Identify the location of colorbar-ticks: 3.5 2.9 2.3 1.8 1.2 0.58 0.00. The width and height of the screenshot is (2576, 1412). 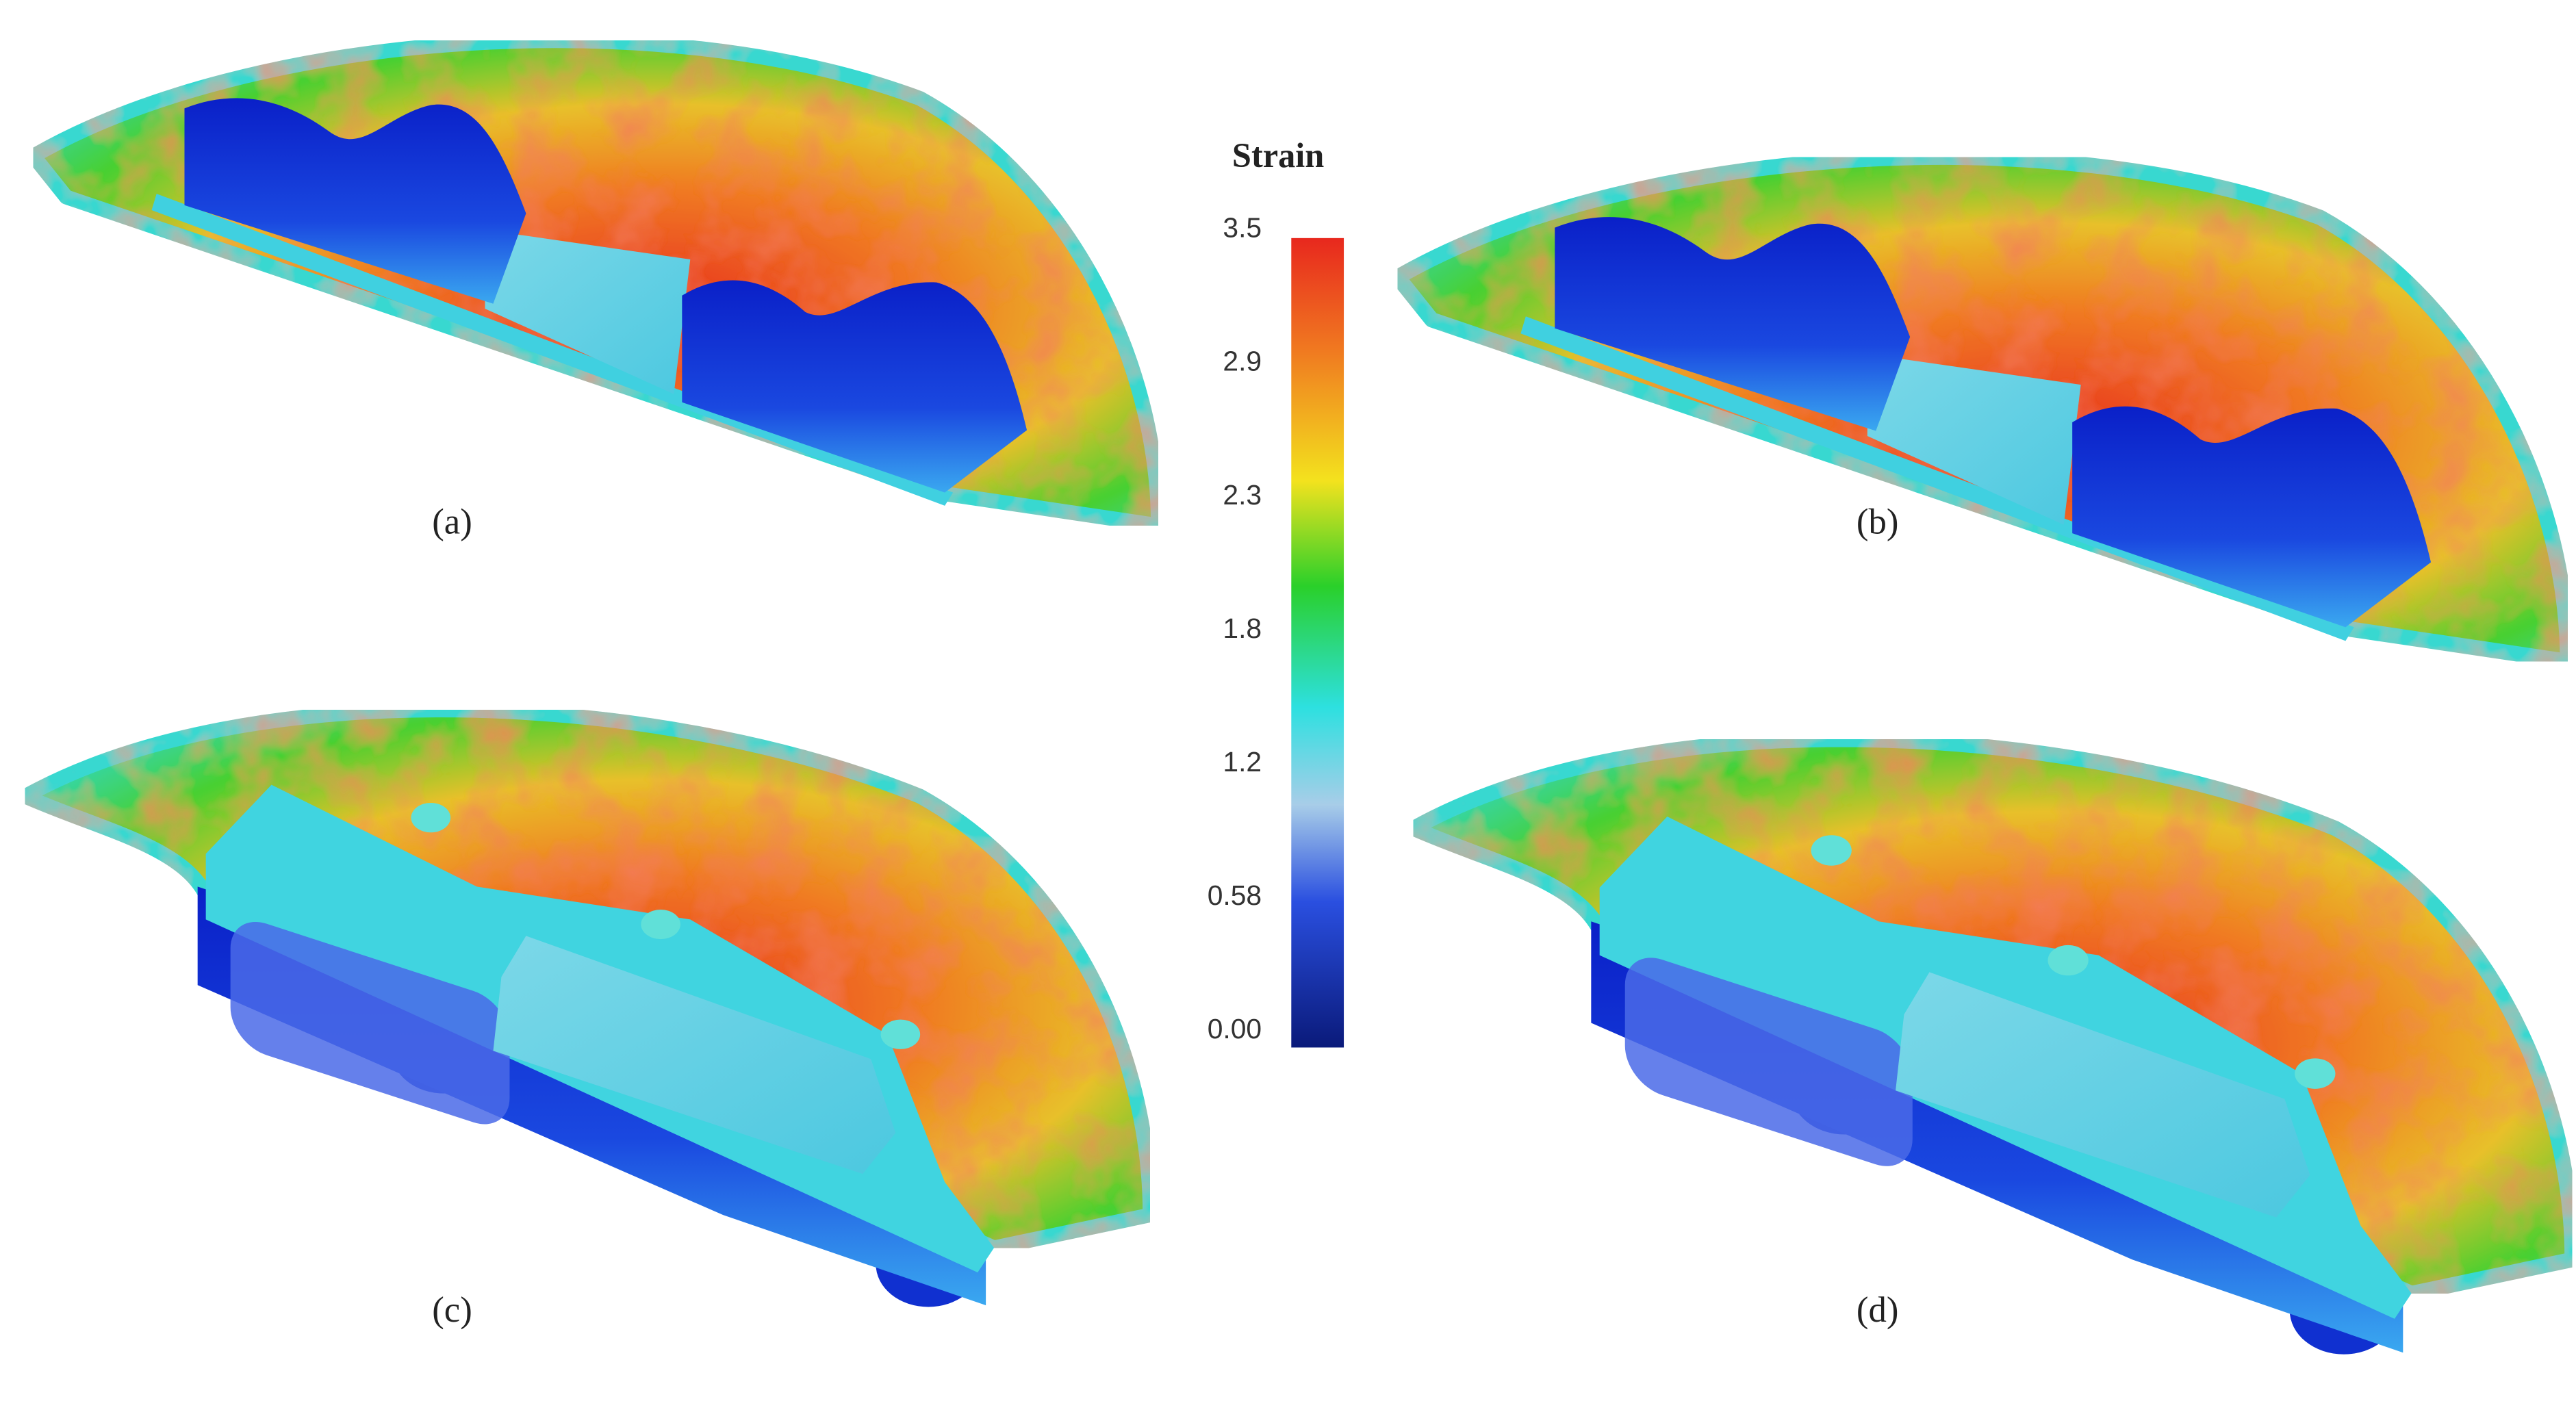
(1235, 628).